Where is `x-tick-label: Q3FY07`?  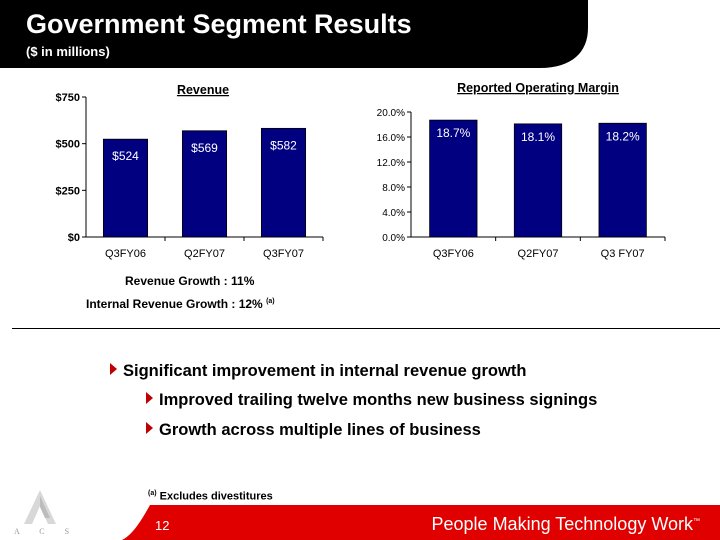
x-tick-label: Q3FY07 is located at coordinates (283, 254).